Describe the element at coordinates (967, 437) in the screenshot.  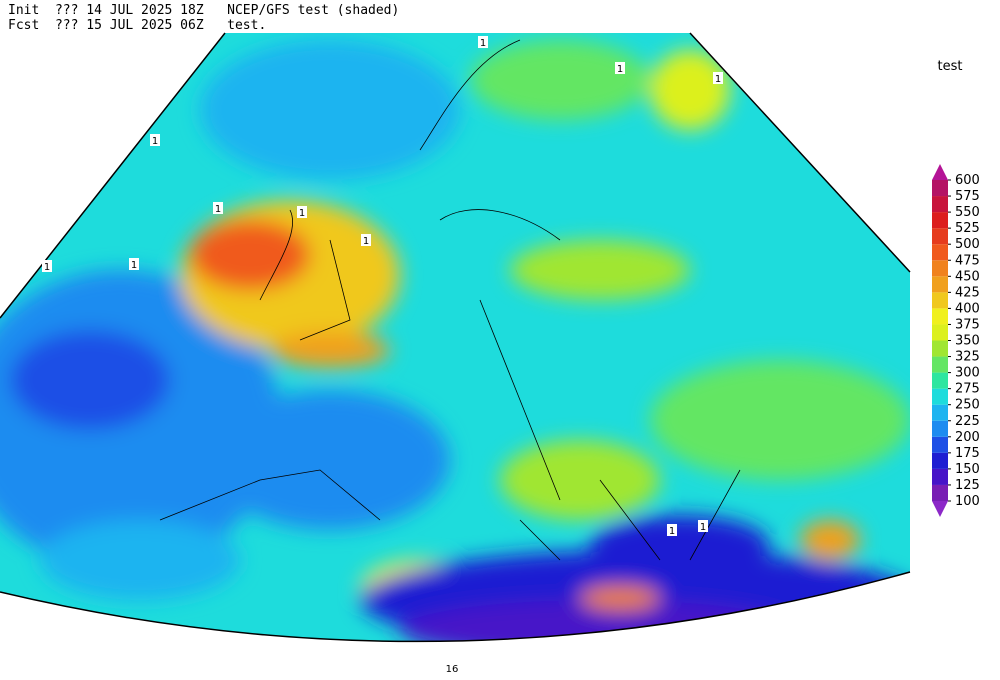
I see `colorbar-tick-label: 200` at that location.